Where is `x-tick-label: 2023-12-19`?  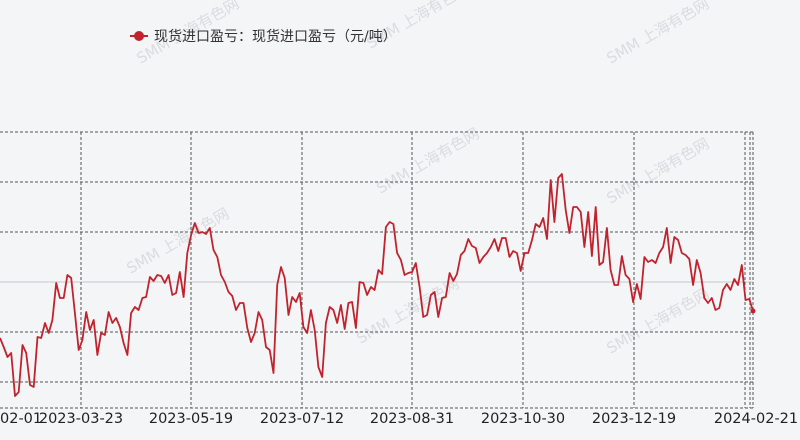
x-tick-label: 2023-12-19 is located at coordinates (634, 419).